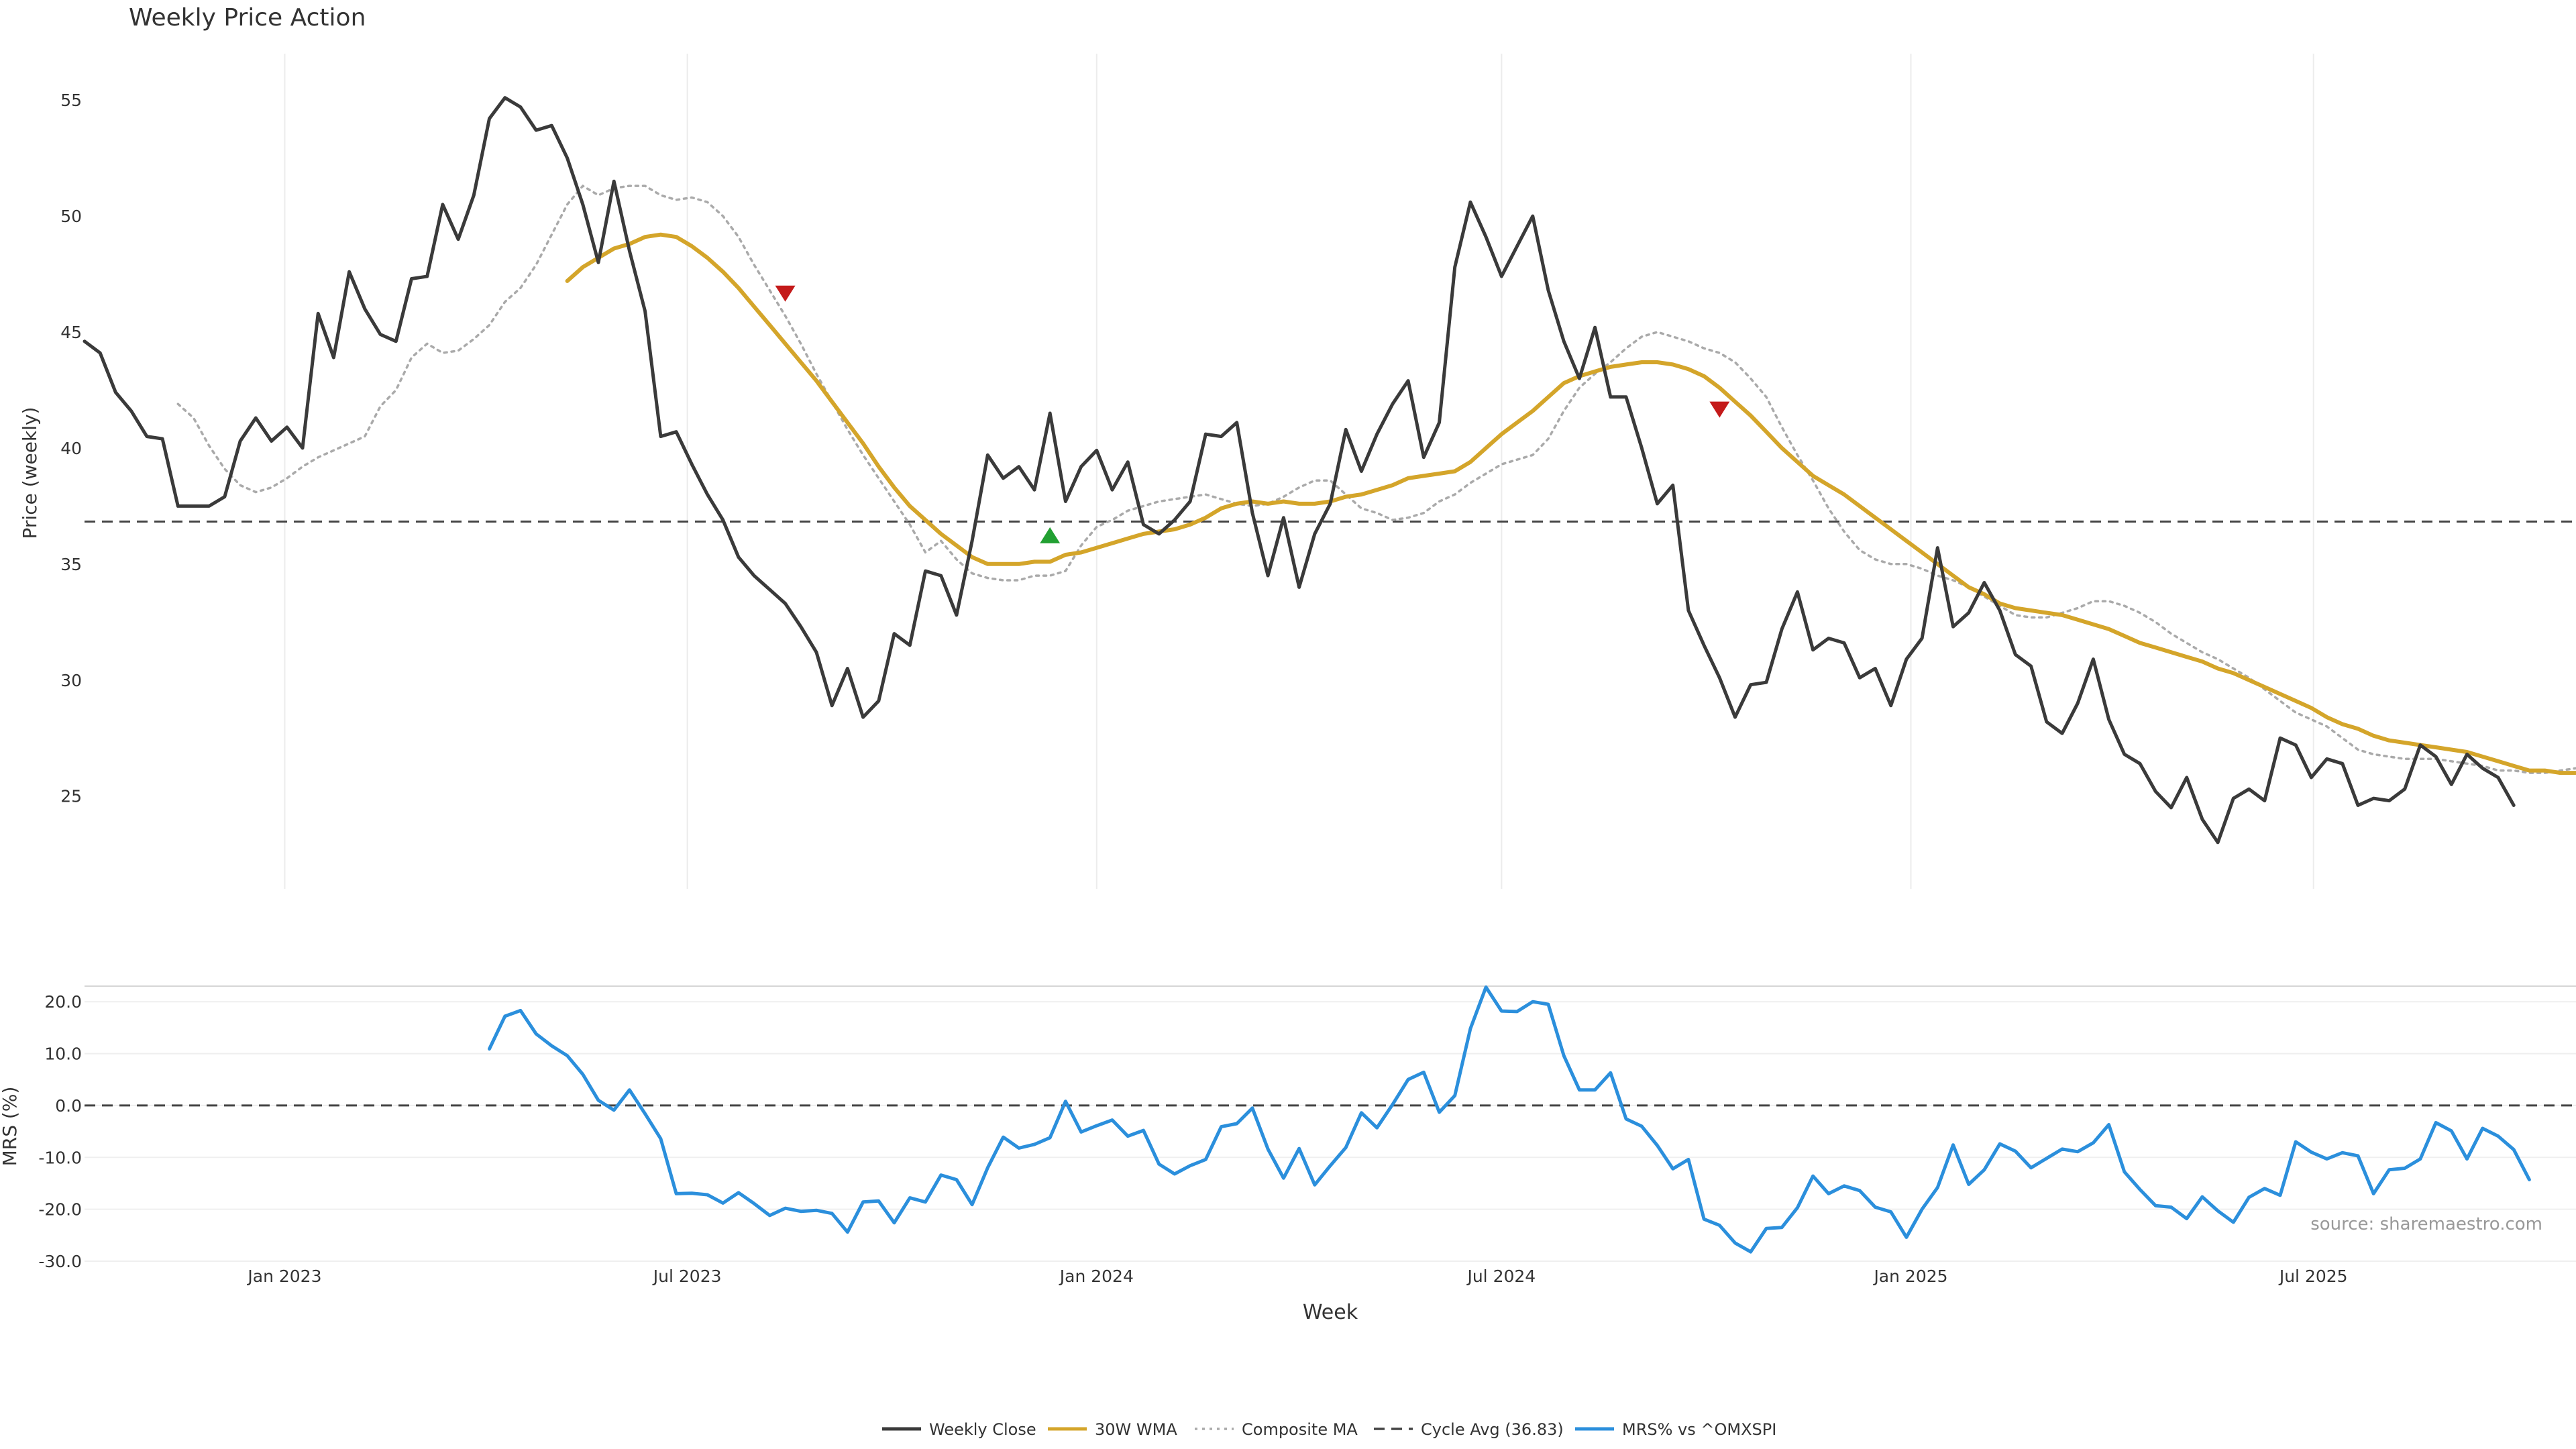 This screenshot has height=1449, width=2576. Describe the element at coordinates (71, 680) in the screenshot. I see `y-tick-label-price: 30` at that location.